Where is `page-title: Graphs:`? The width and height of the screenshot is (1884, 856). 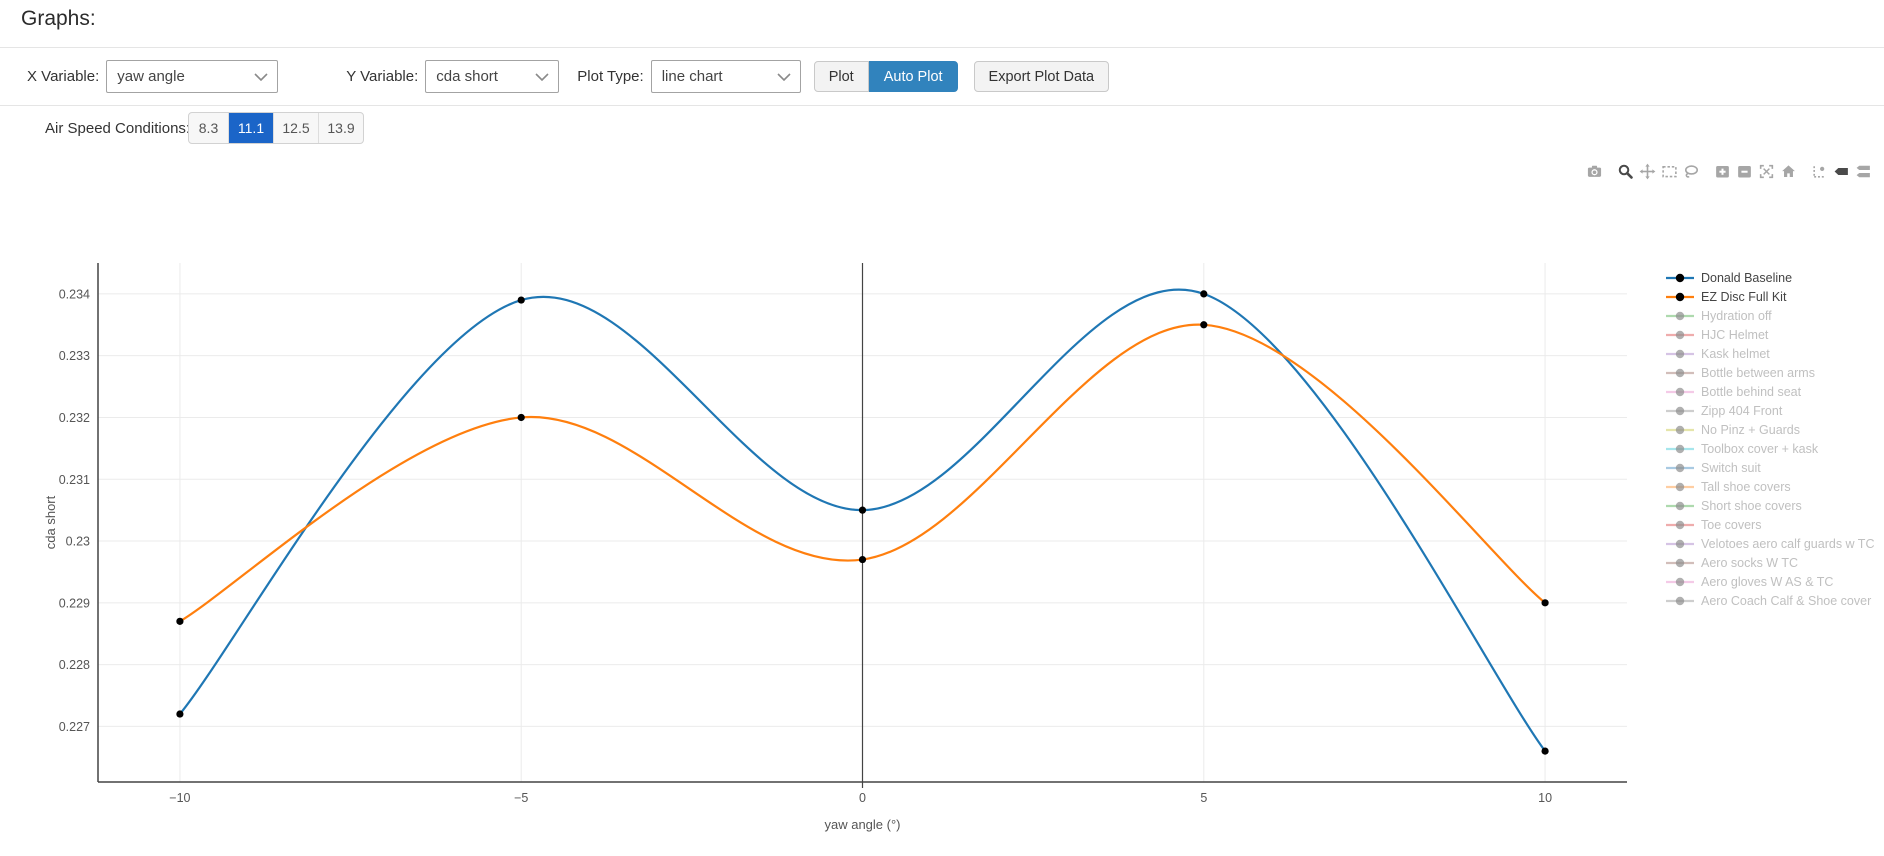 page-title: Graphs: is located at coordinates (58, 18).